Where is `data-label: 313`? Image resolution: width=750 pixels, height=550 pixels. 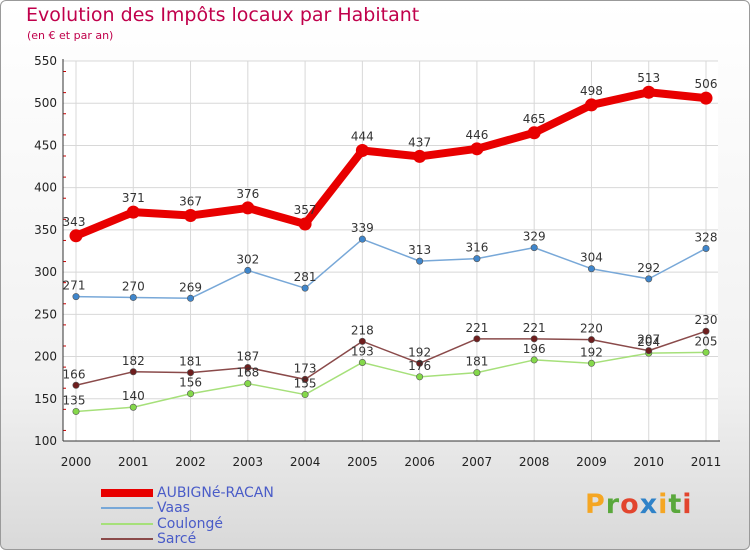
data-label: 313 is located at coordinates (419, 250).